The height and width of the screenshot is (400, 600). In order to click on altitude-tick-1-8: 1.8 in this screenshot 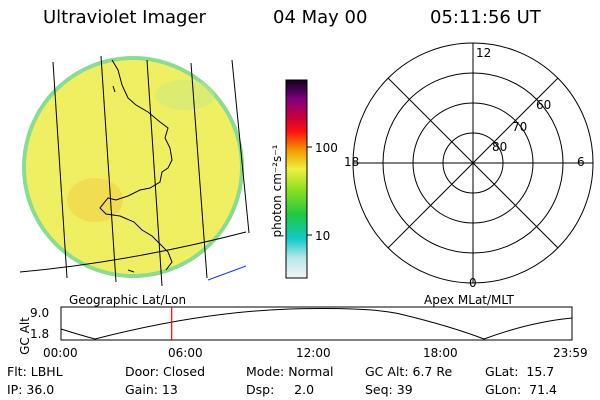, I will do `click(40, 334)`.